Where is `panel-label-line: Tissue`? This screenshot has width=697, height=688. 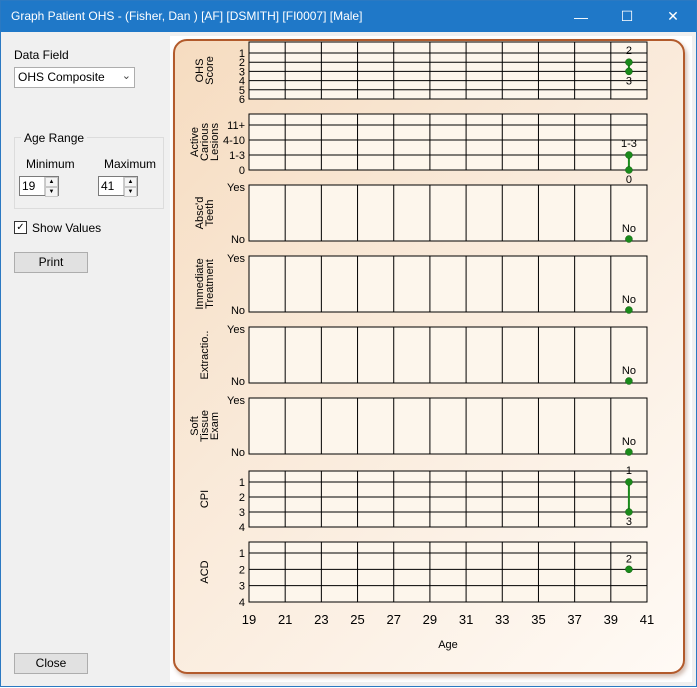
panel-label-line: Tissue is located at coordinates (205, 426).